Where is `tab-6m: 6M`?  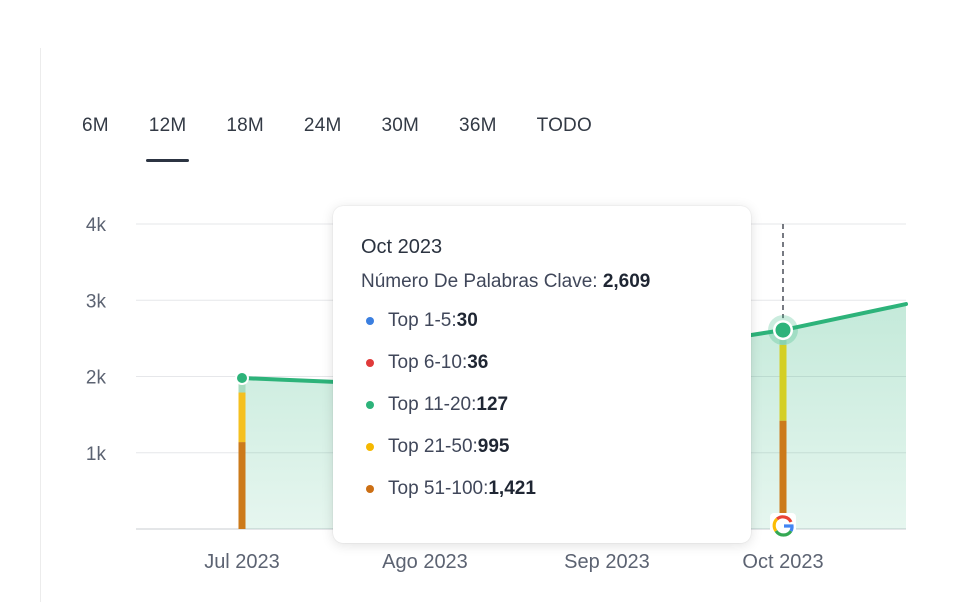
tab-6m: 6M is located at coordinates (95, 125).